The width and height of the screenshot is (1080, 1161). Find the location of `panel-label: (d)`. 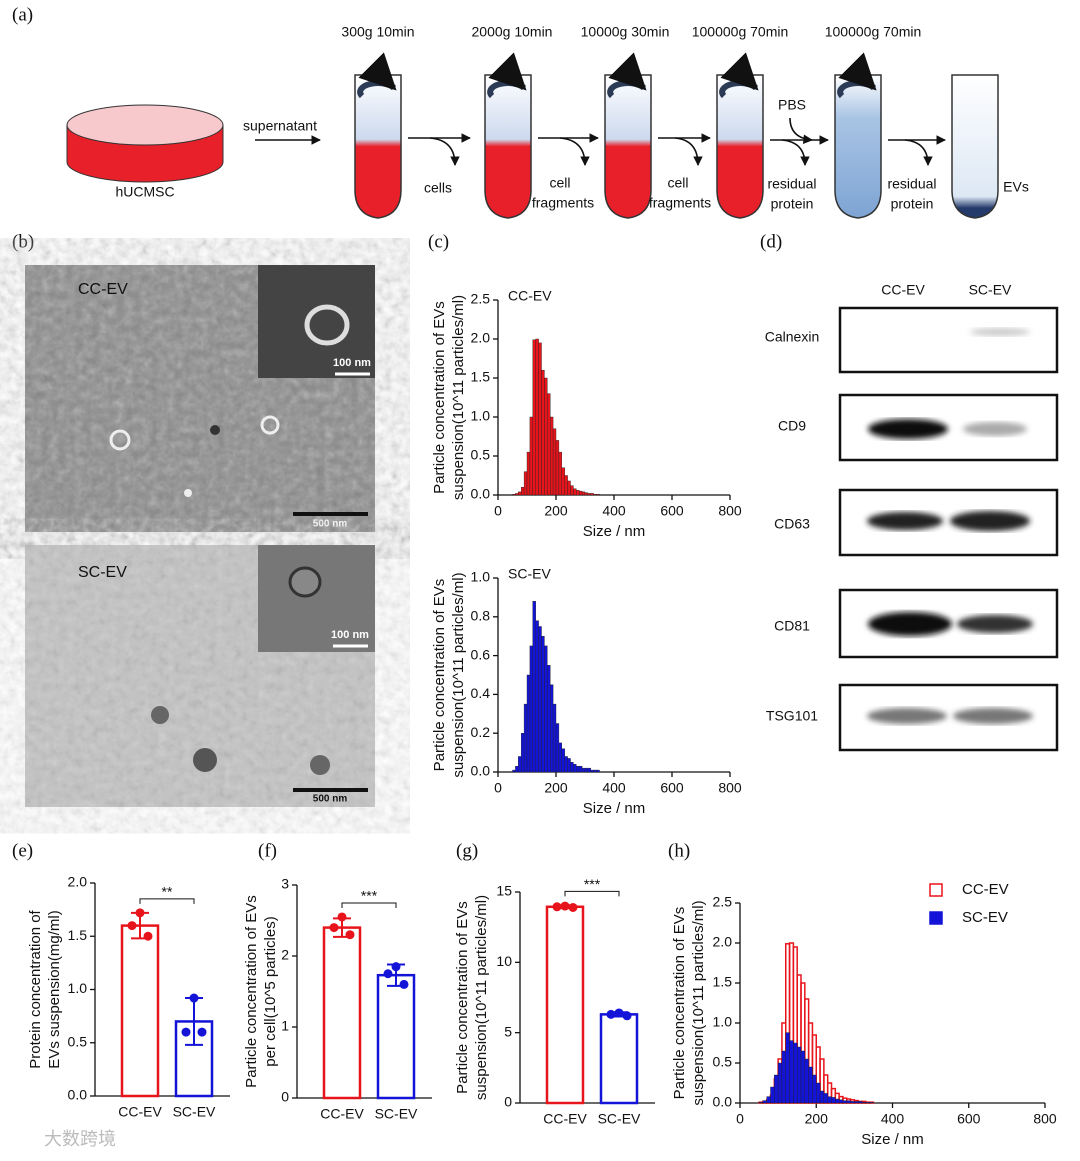

panel-label: (d) is located at coordinates (771, 241).